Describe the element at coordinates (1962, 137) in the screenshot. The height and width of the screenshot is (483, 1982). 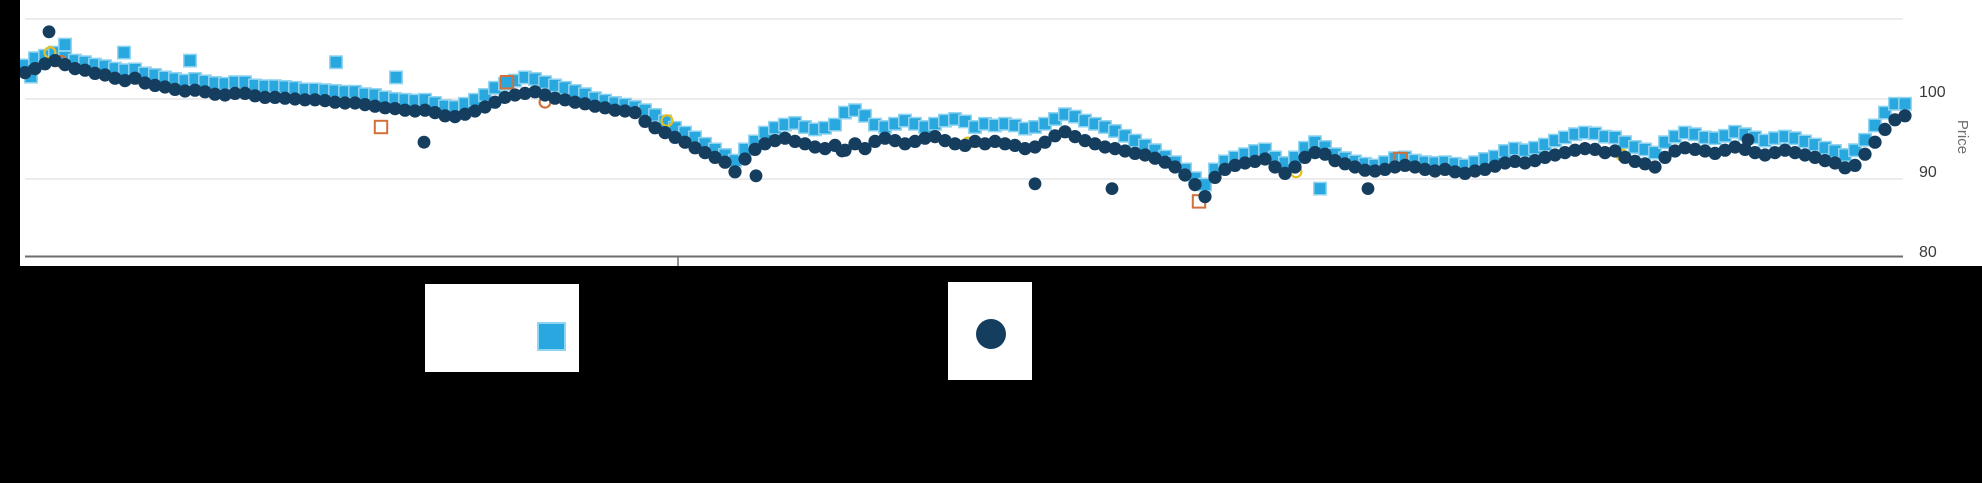
I see `y-axis-title: Price` at that location.